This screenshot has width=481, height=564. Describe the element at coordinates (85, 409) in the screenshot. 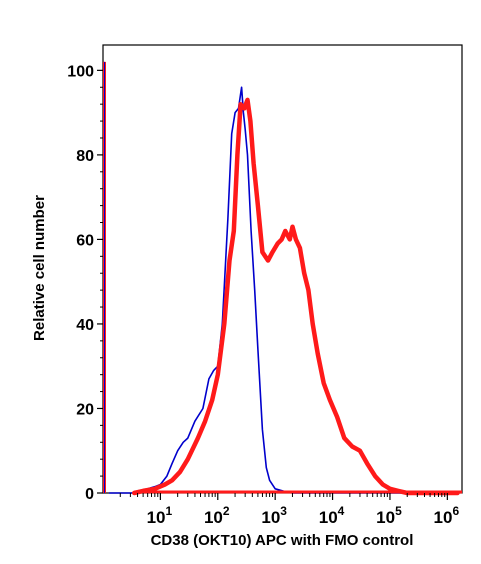

I see `y-tick-label: 20` at that location.